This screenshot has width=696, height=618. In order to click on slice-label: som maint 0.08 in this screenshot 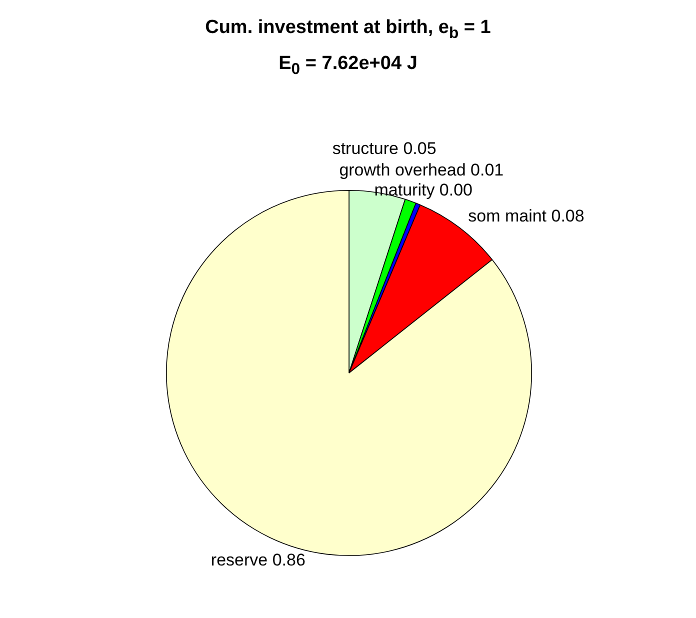, I will do `click(526, 216)`.